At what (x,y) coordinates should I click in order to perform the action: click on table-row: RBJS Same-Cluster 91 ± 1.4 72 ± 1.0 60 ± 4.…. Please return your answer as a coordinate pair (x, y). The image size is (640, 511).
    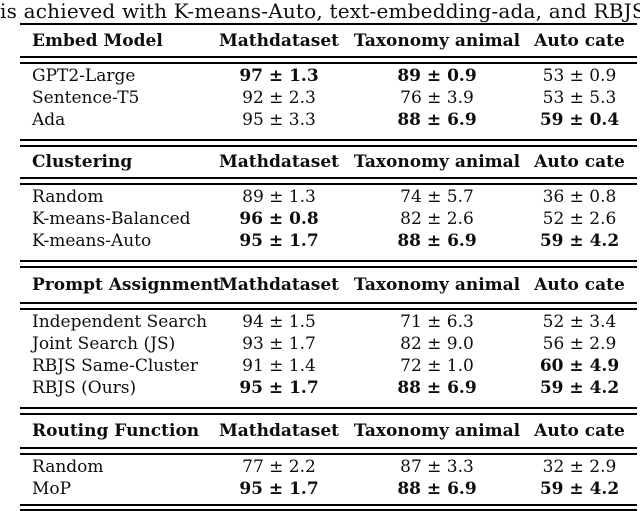
    Looking at the image, I should click on (328, 366).